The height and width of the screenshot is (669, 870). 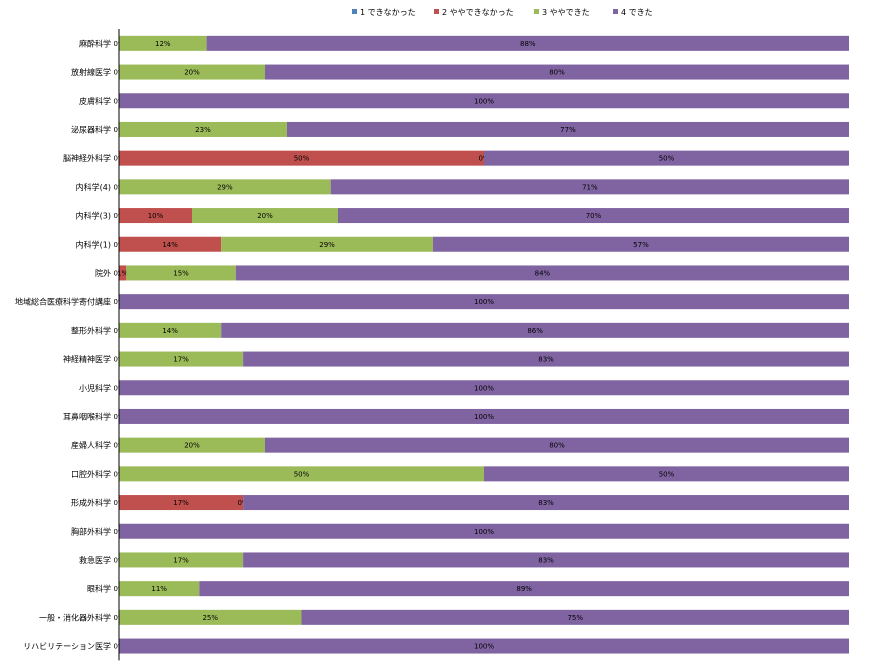 I want to click on category-label: 胸部外科学, so click(x=91, y=531).